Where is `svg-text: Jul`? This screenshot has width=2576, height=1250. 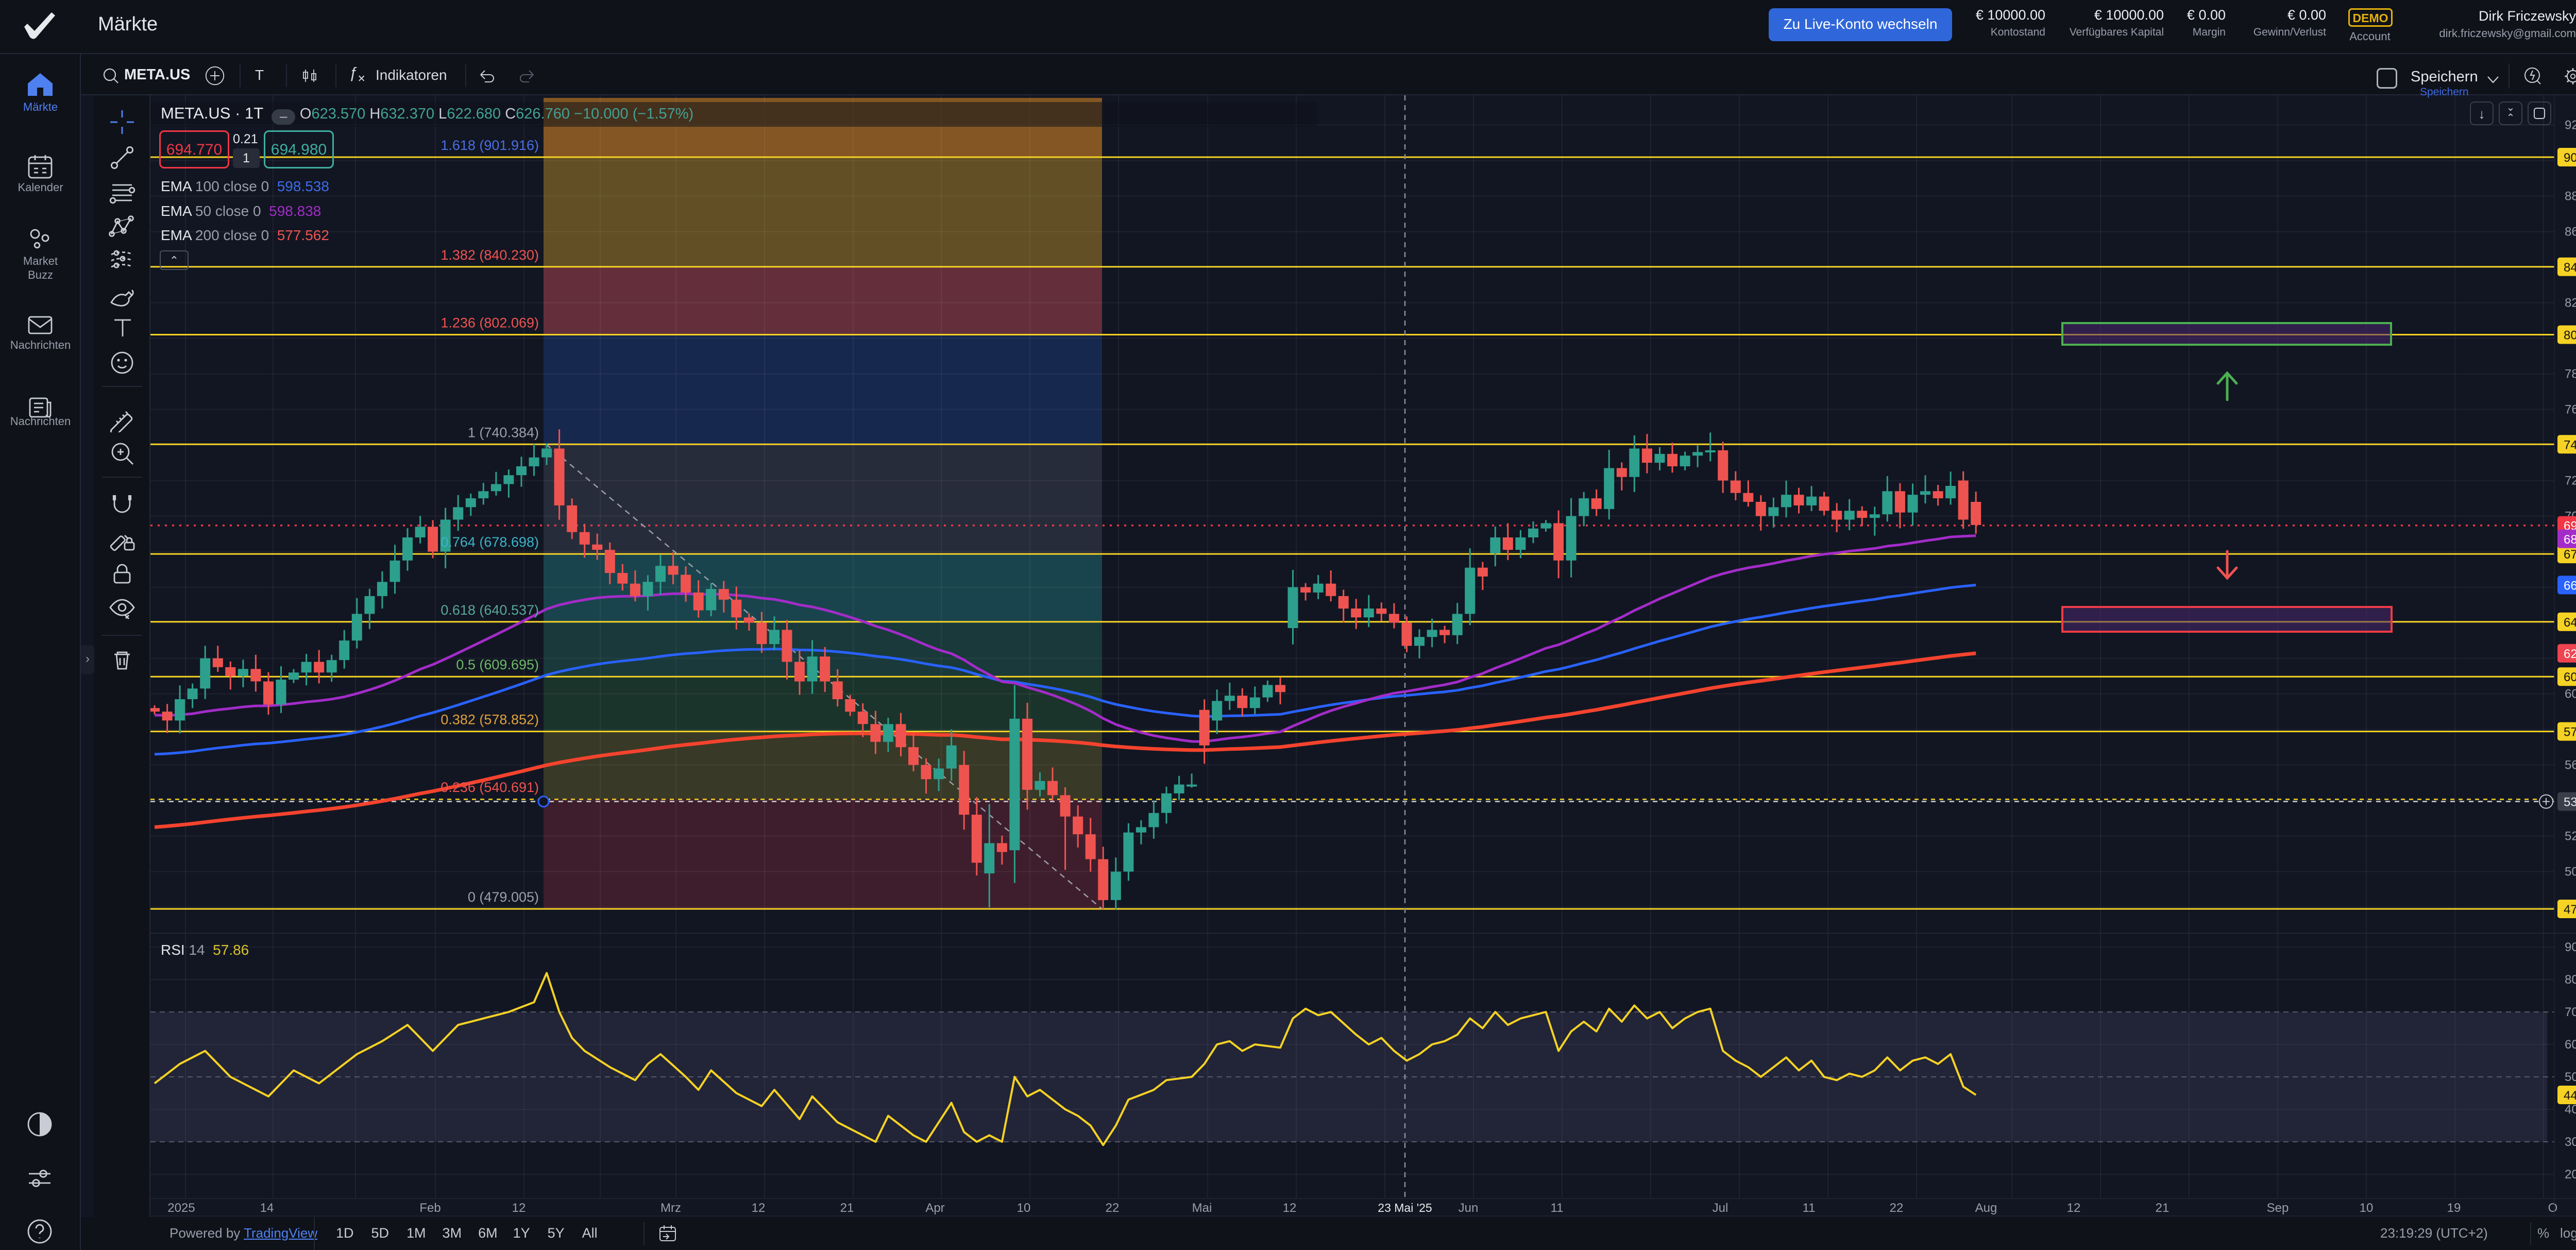 svg-text: Jul is located at coordinates (1720, 1208).